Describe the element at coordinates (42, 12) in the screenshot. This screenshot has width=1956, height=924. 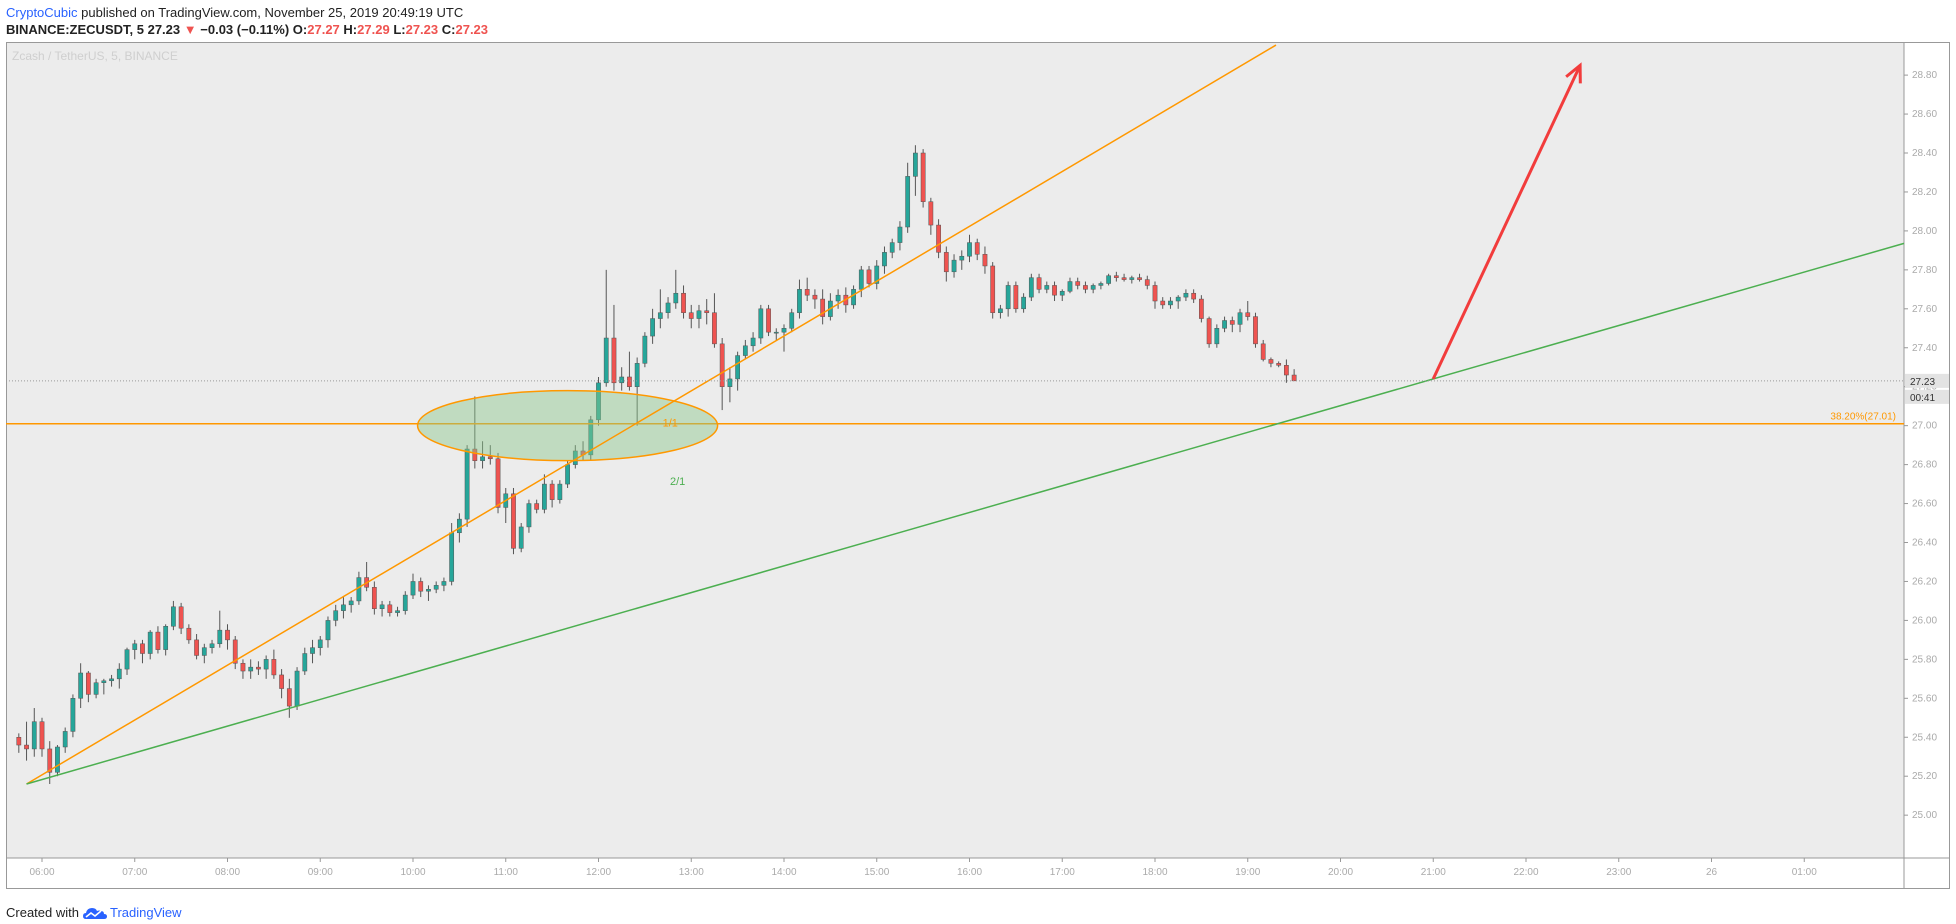
I see `author-link: CryptoCubic` at that location.